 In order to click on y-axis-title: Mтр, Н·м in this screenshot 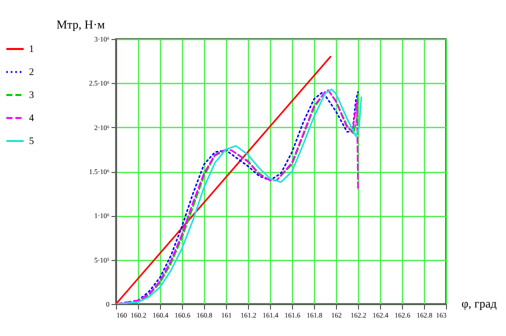, I will do `click(81, 25)`.